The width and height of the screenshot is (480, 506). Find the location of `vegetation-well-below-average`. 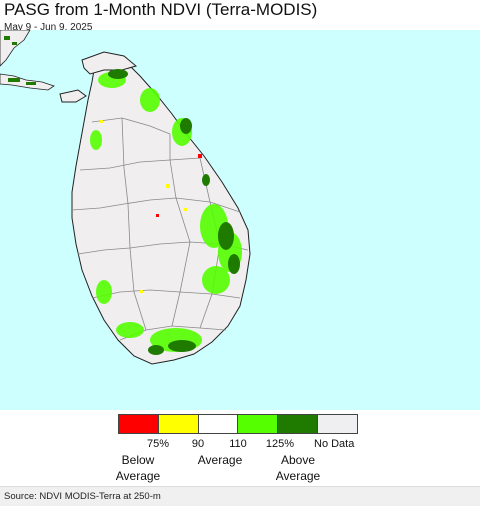

vegetation-well-below-average is located at coordinates (179, 185).